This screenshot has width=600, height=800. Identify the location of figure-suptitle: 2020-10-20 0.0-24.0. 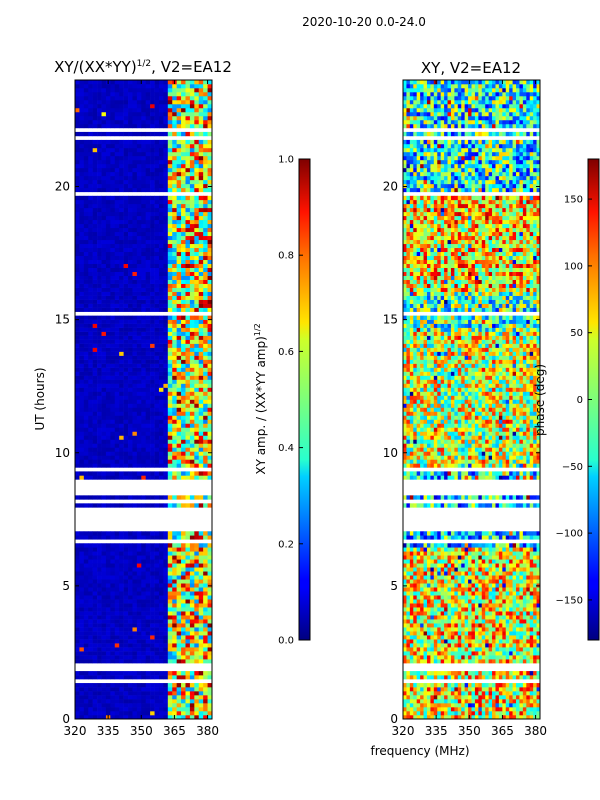
(364, 22).